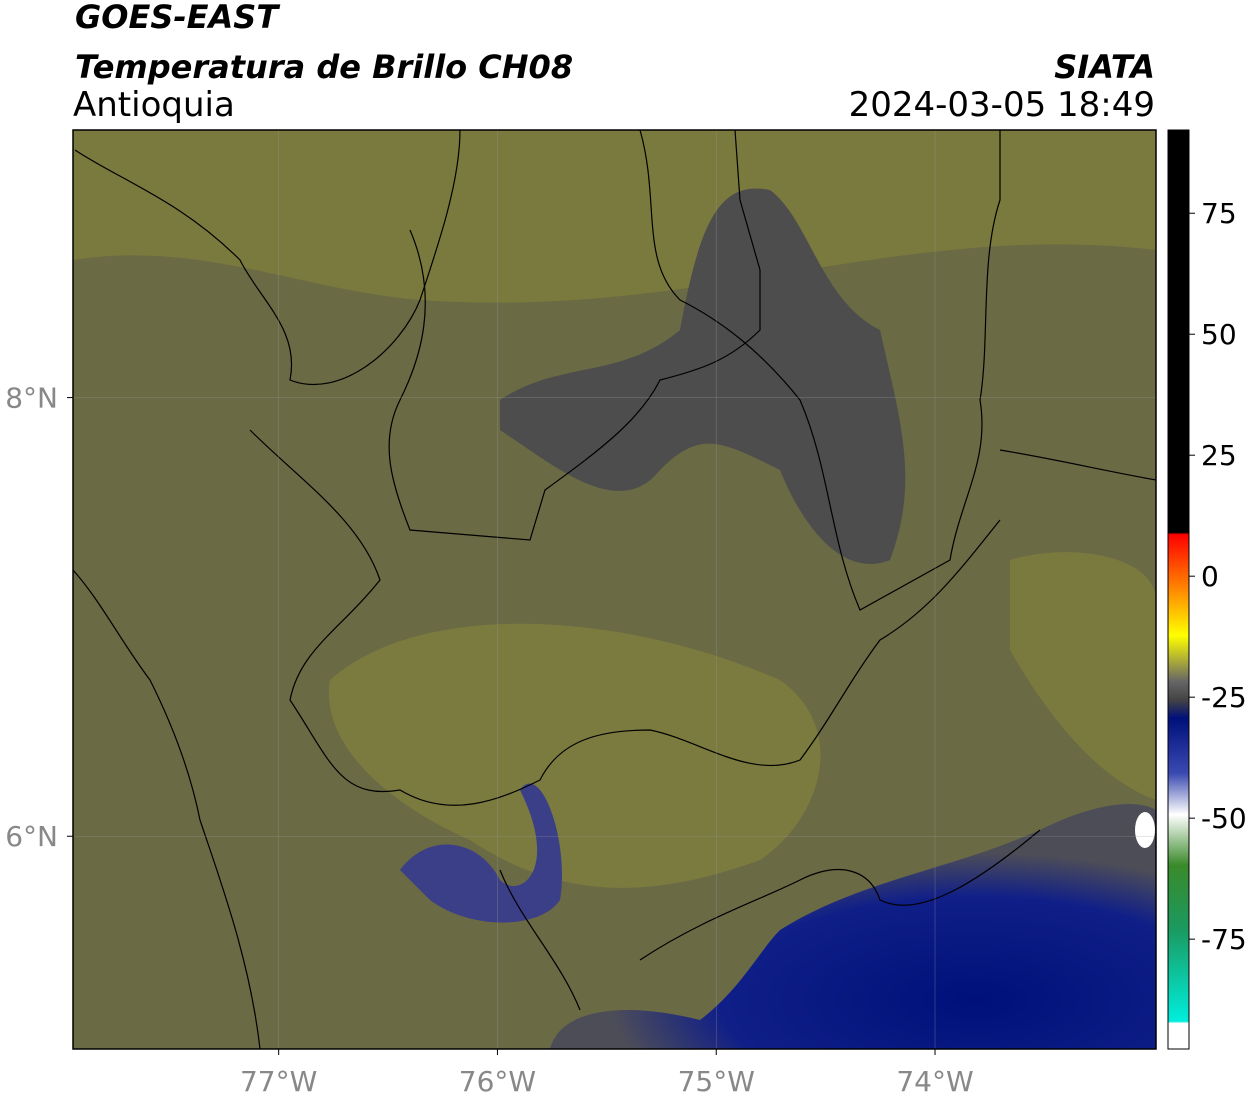 The height and width of the screenshot is (1099, 1252). What do you see at coordinates (1002, 105) in the screenshot?
I see `datetime: 2024-03-05 18:49` at bounding box center [1002, 105].